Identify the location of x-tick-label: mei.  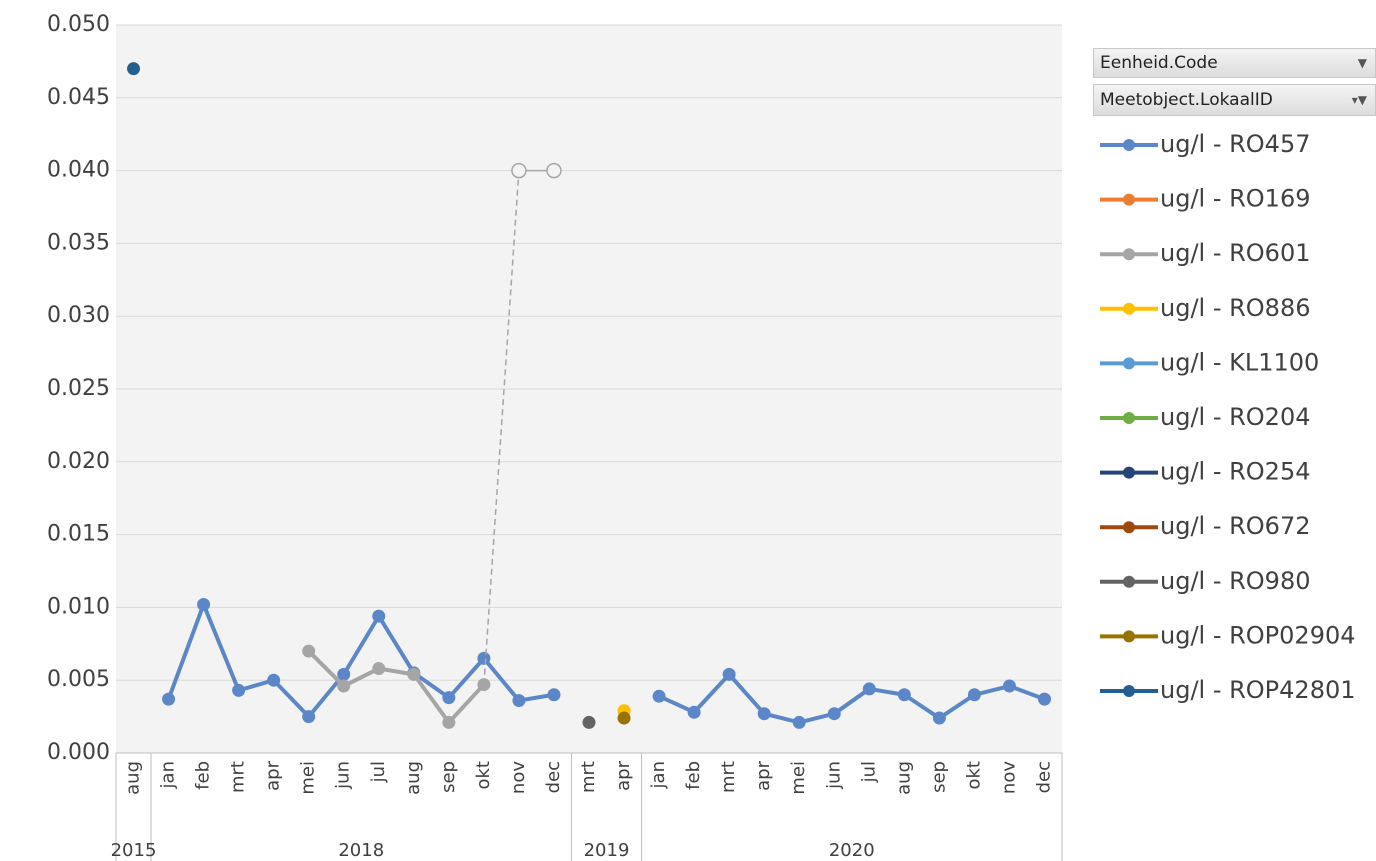
(308, 778).